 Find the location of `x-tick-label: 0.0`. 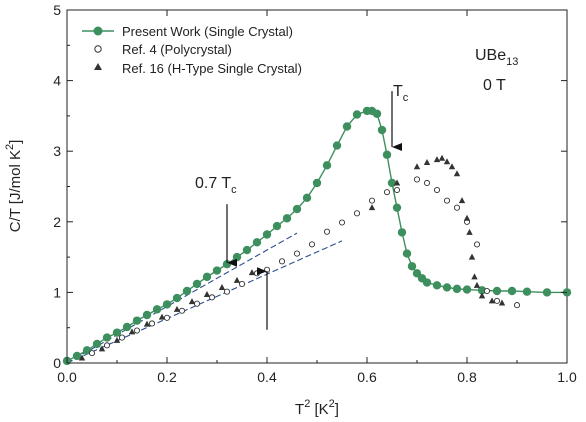

x-tick-label: 0.0 is located at coordinates (67, 377).